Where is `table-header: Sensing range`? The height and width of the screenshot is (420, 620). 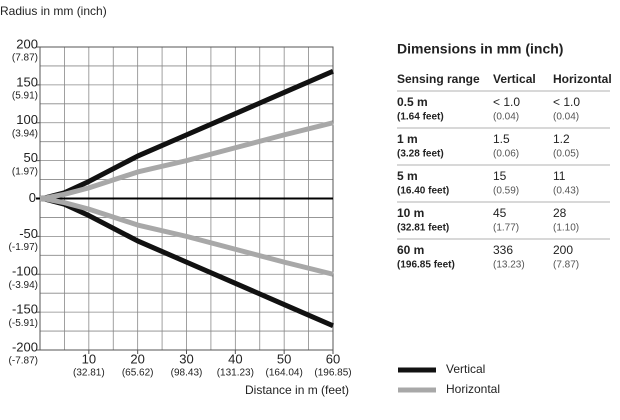 table-header: Sensing range is located at coordinates (438, 79).